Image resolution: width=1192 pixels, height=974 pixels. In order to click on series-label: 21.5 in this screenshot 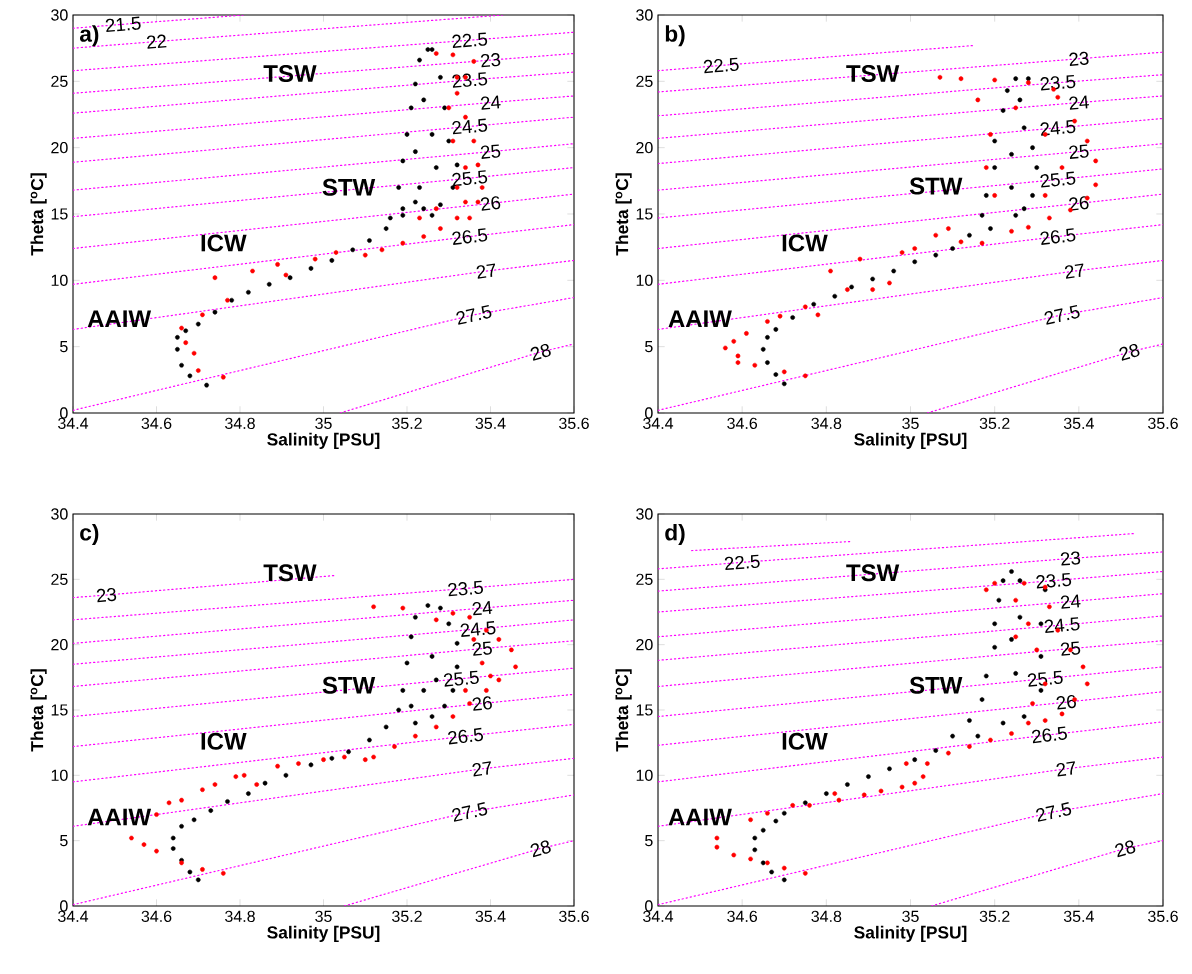, I will do `click(123, 24)`.